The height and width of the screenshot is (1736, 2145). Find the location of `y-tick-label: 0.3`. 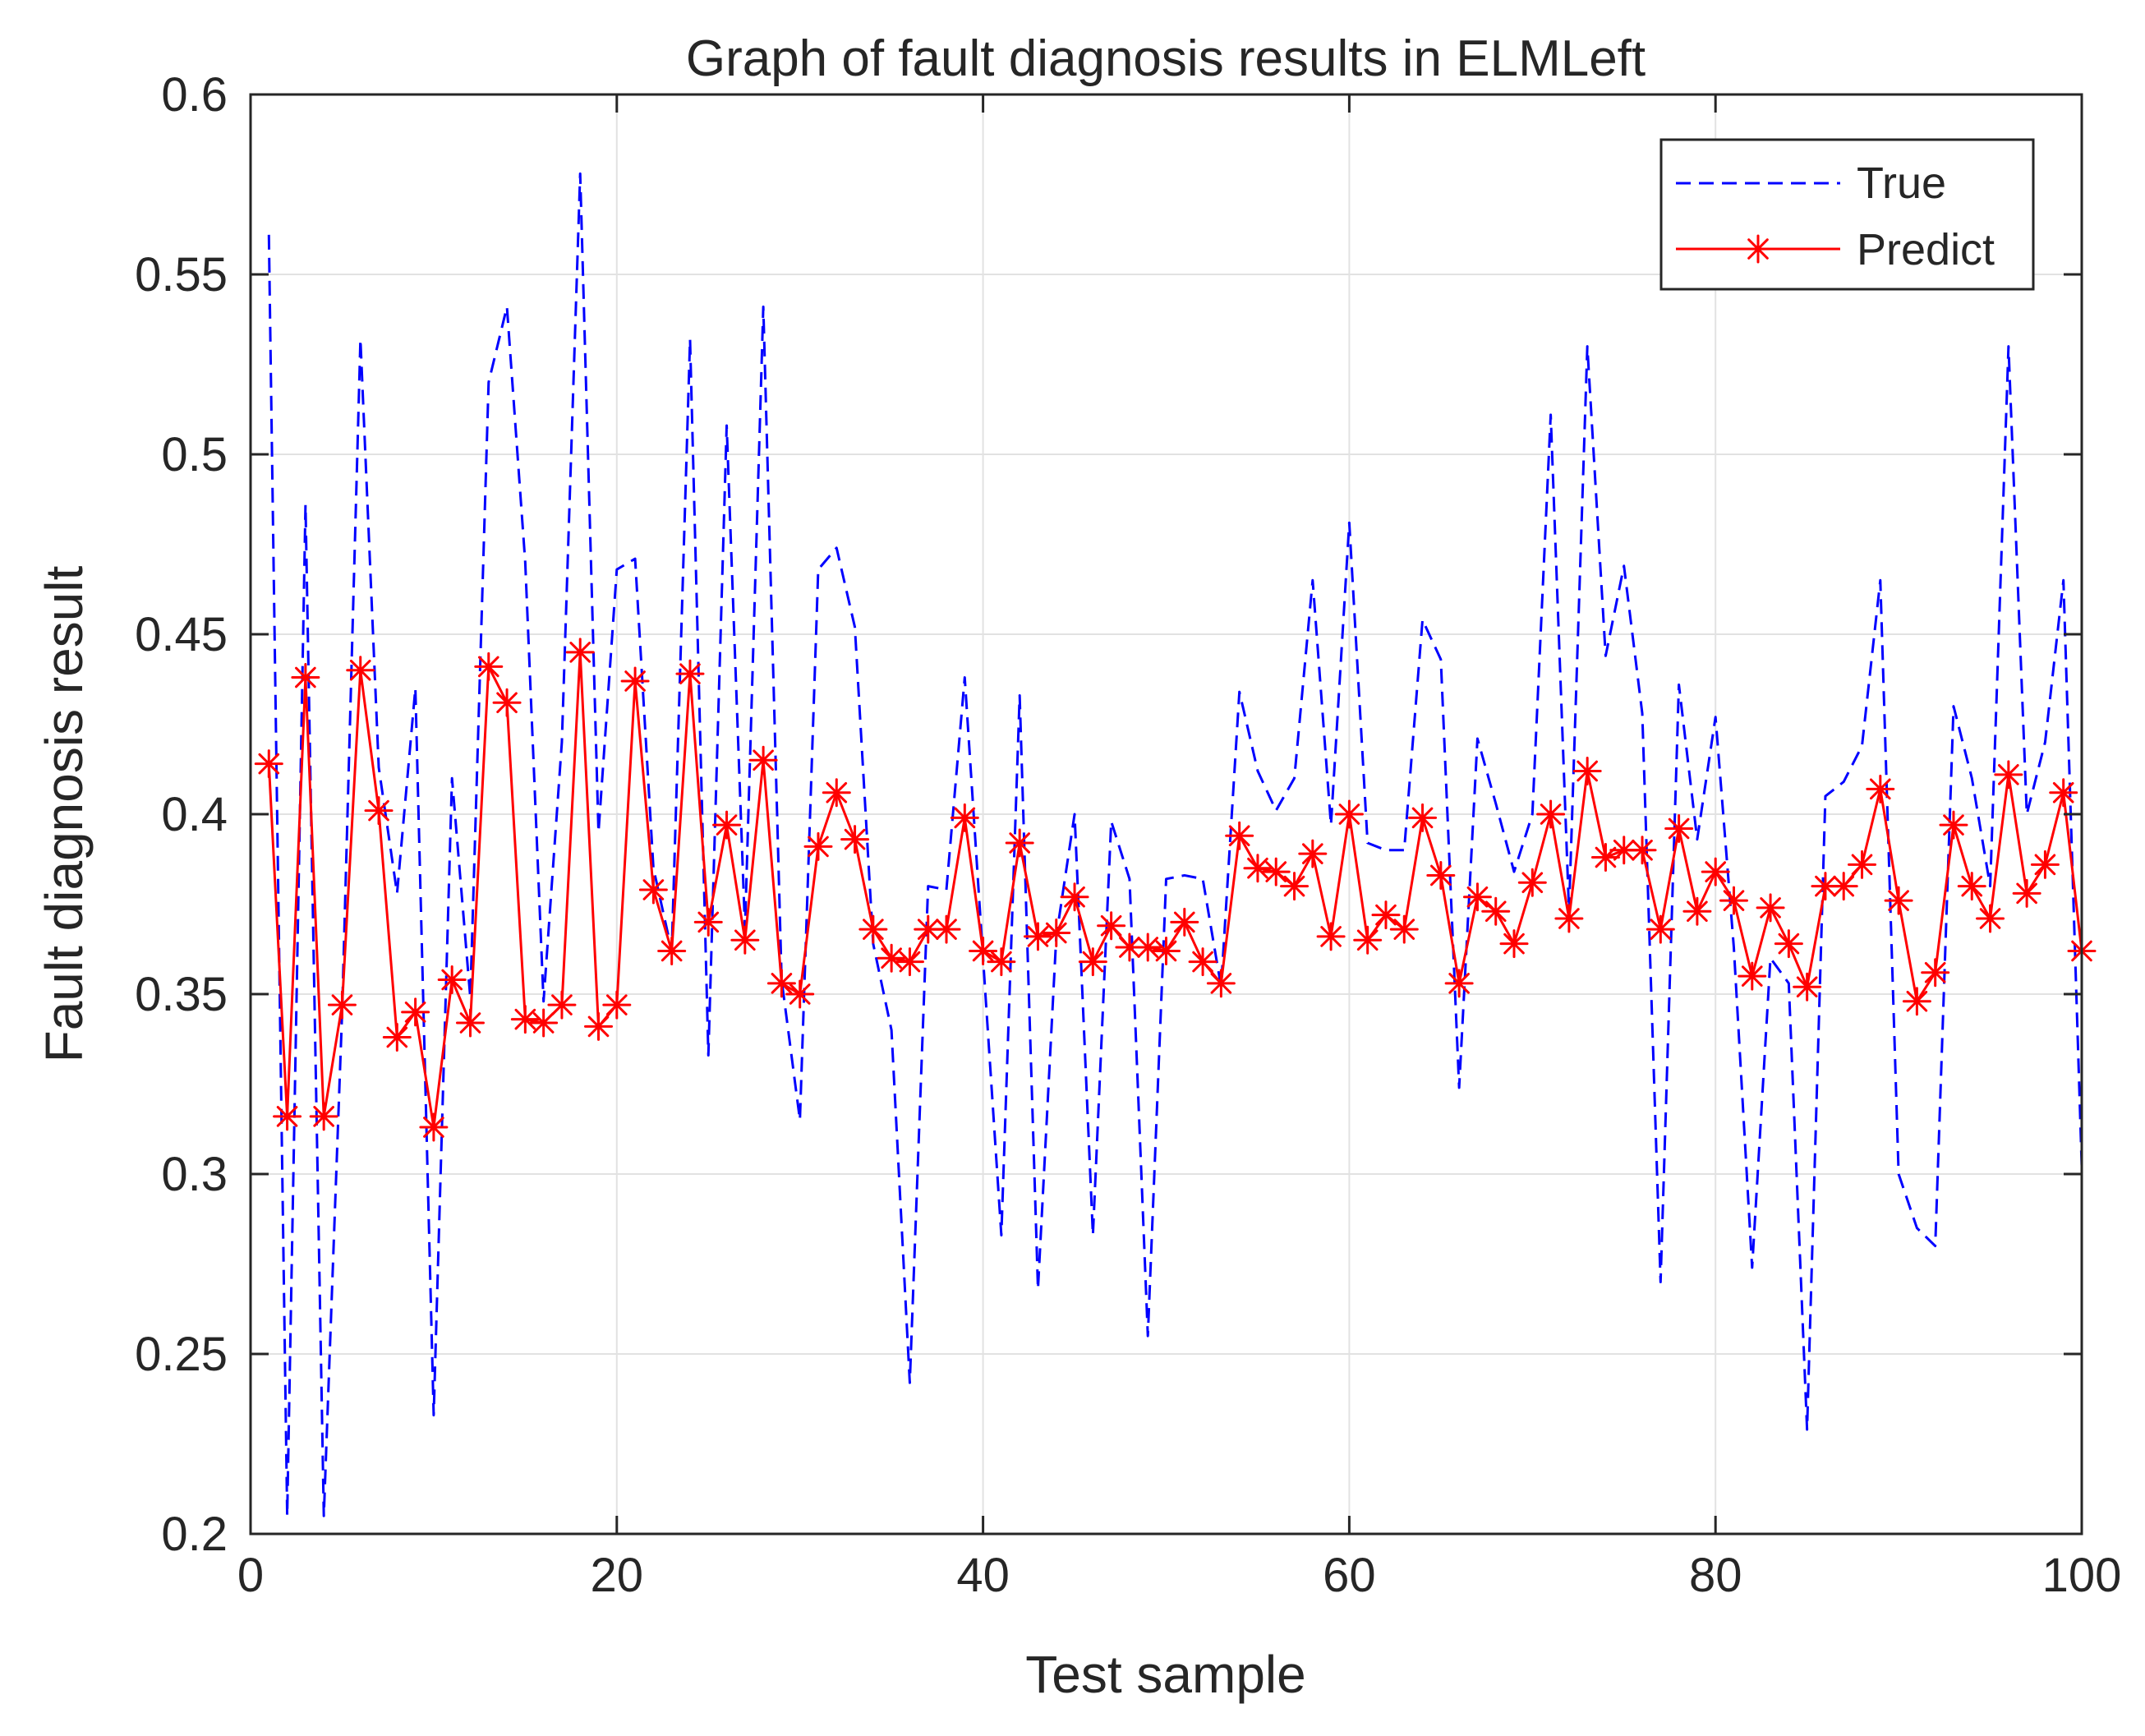

y-tick-label: 0.3 is located at coordinates (194, 1175).